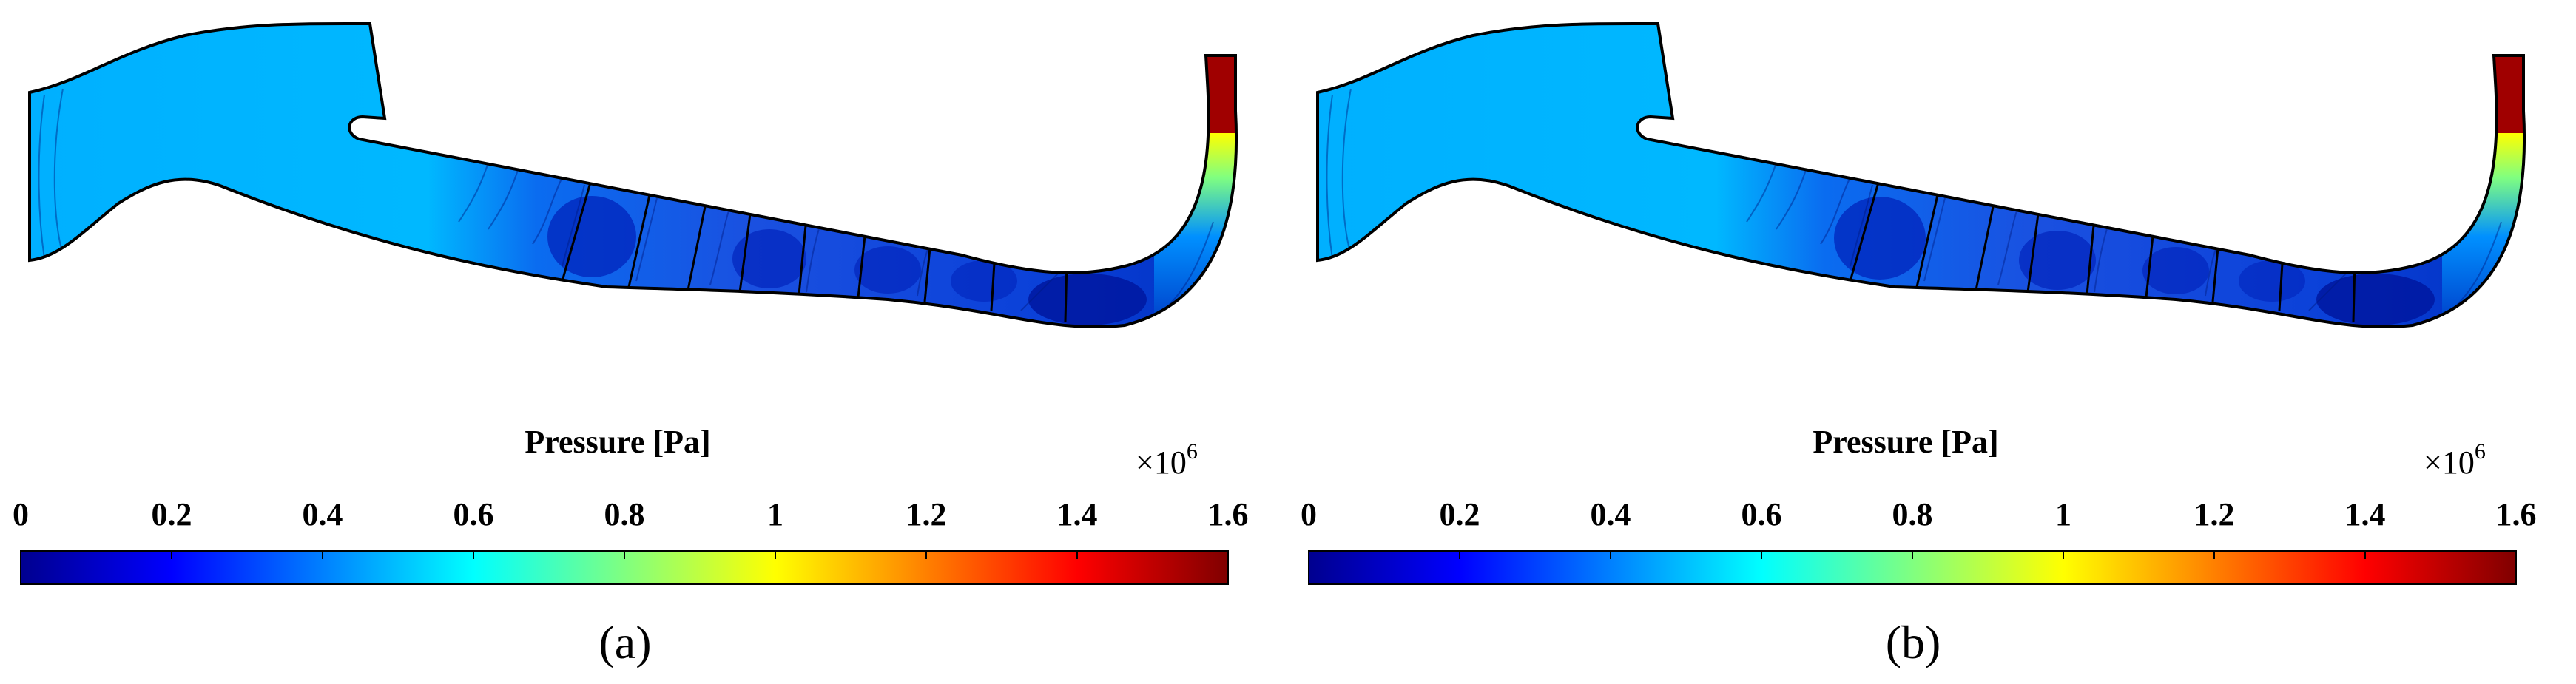 The width and height of the screenshot is (2576, 684). What do you see at coordinates (1913, 642) in the screenshot?
I see `subfigure-label: (b)` at bounding box center [1913, 642].